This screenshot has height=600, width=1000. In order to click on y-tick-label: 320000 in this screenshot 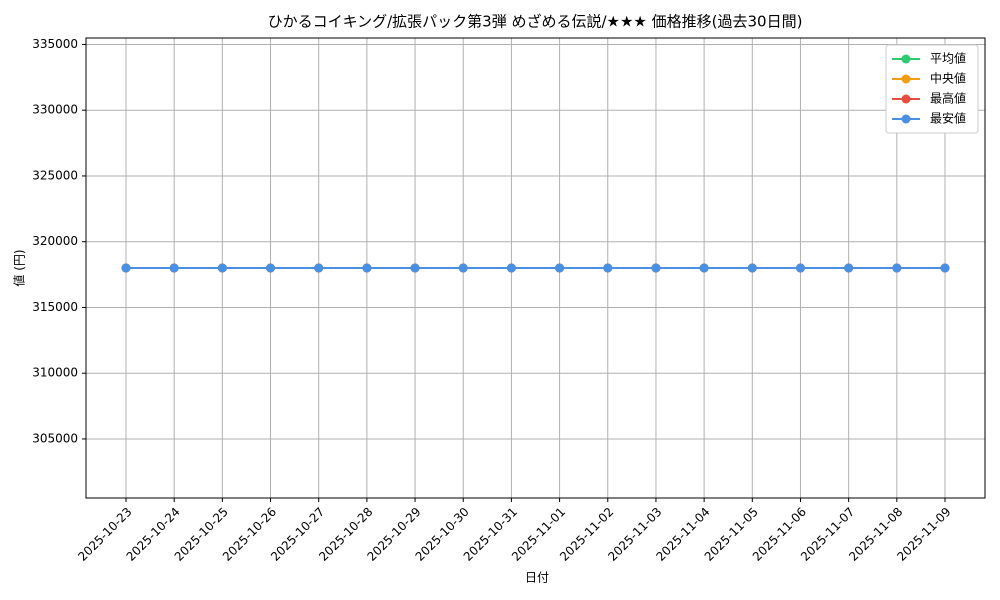, I will do `click(55, 241)`.